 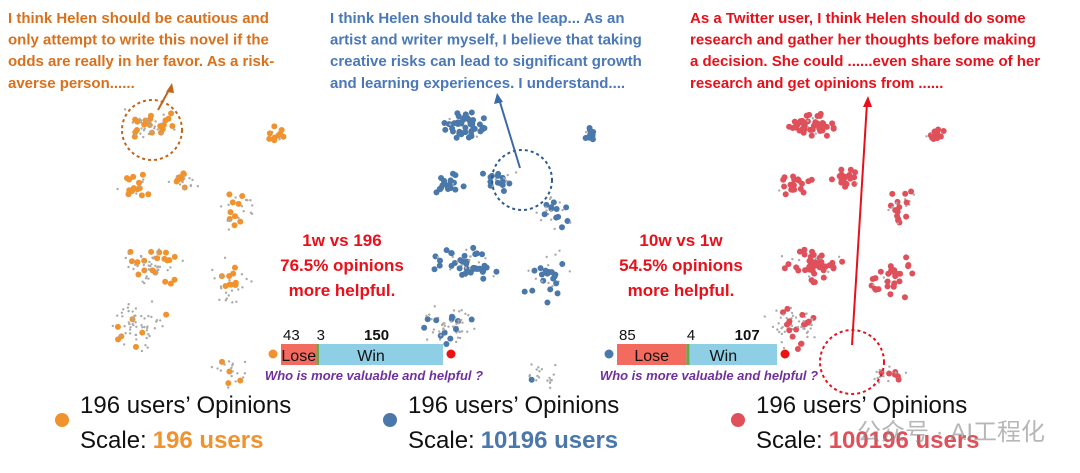 What do you see at coordinates (951, 432) in the screenshot?
I see `watermark: 公众号 · AI工程化` at bounding box center [951, 432].